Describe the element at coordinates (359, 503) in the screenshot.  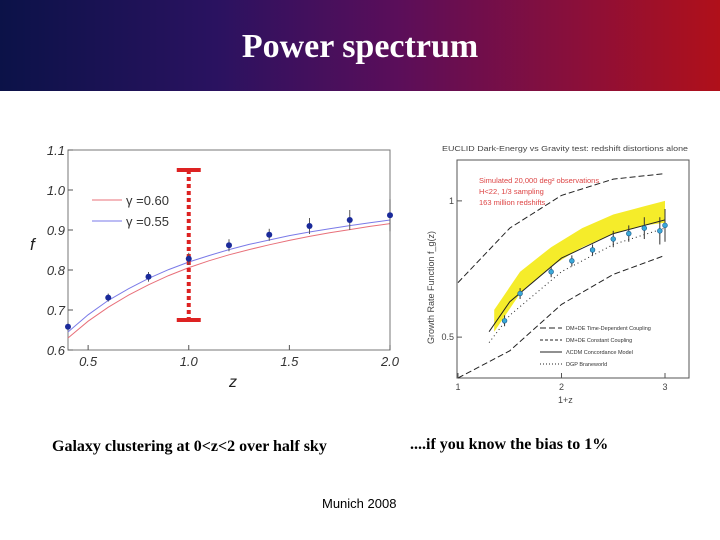
I see `footer-text: Munich 2008` at that location.